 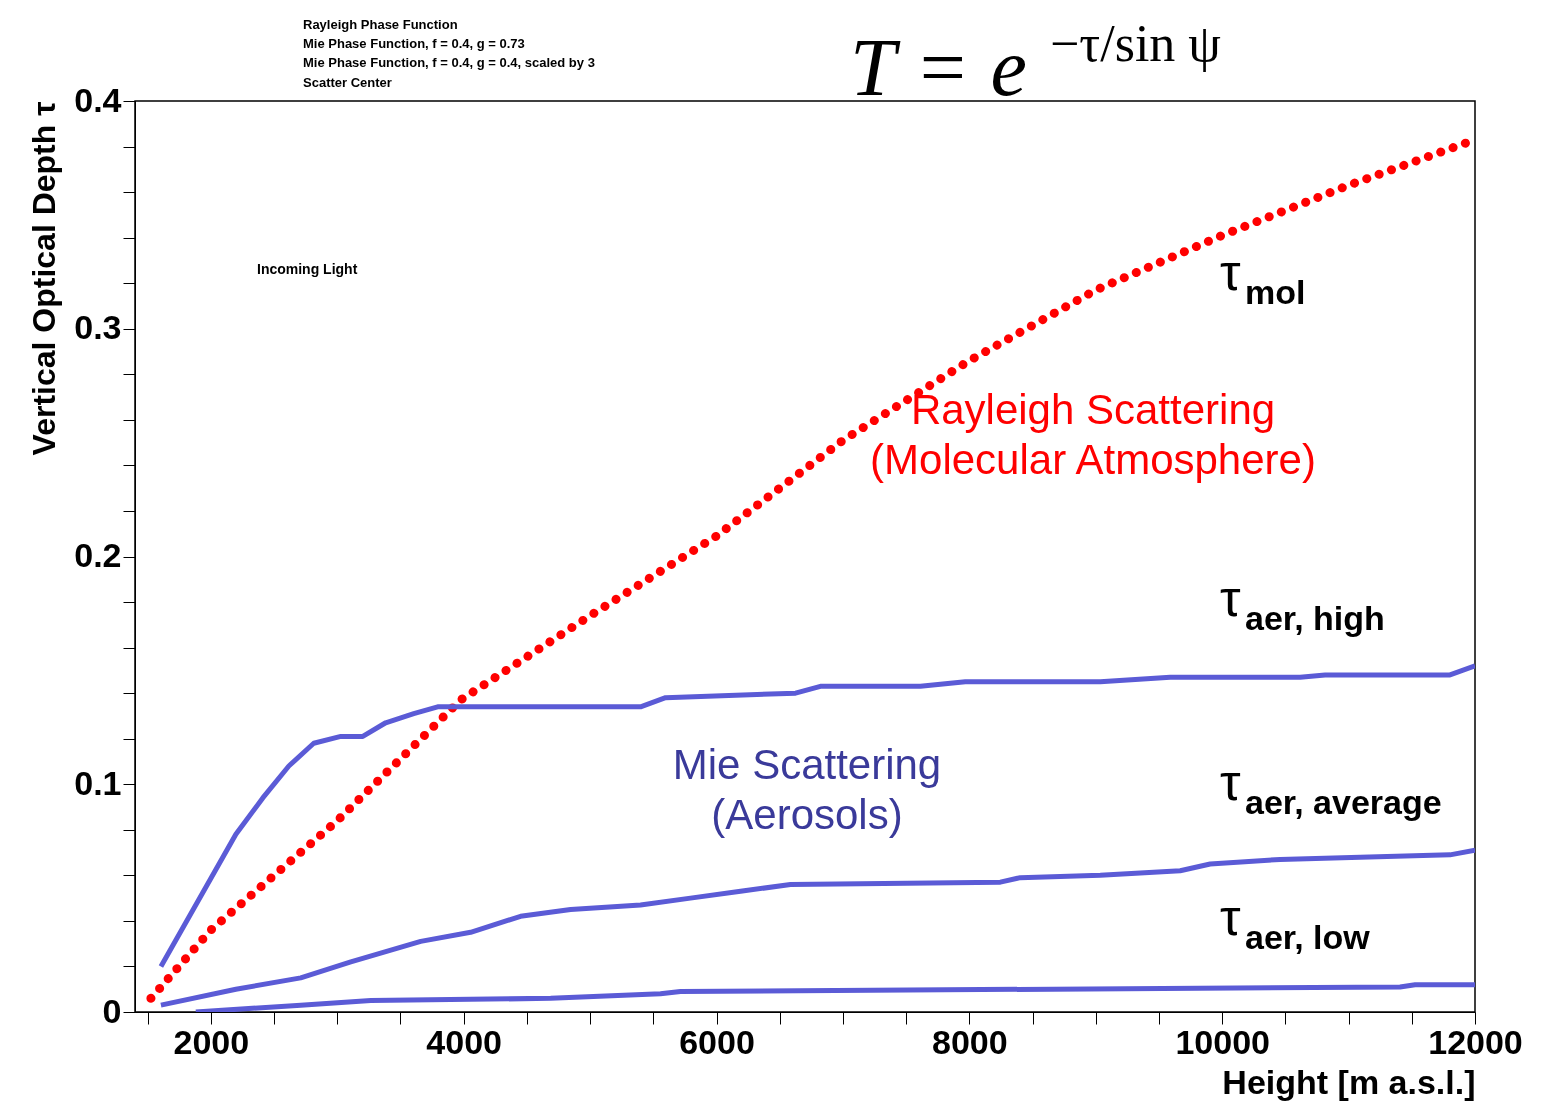 I want to click on x-tick-label: 6000, so click(x=717, y=1041).